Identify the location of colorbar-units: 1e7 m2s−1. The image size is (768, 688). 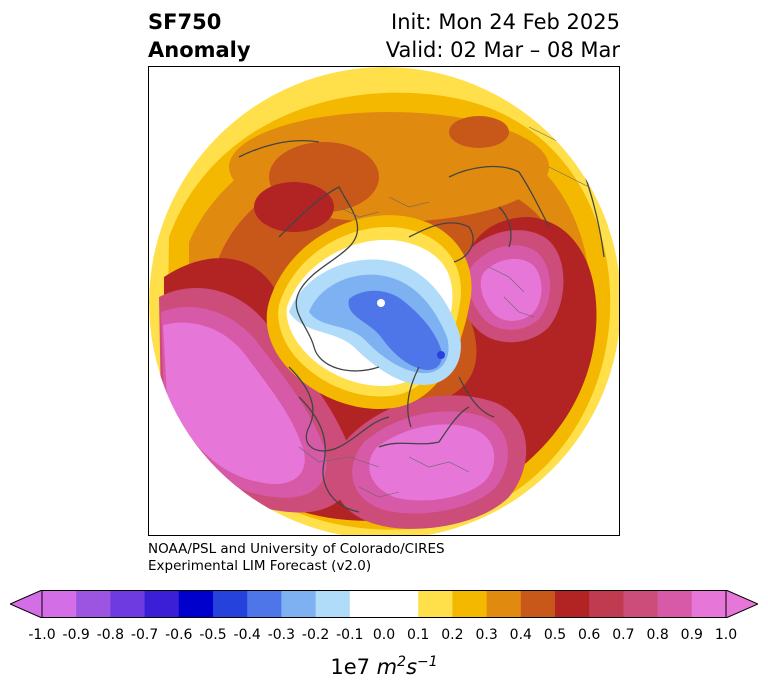
(384, 664).